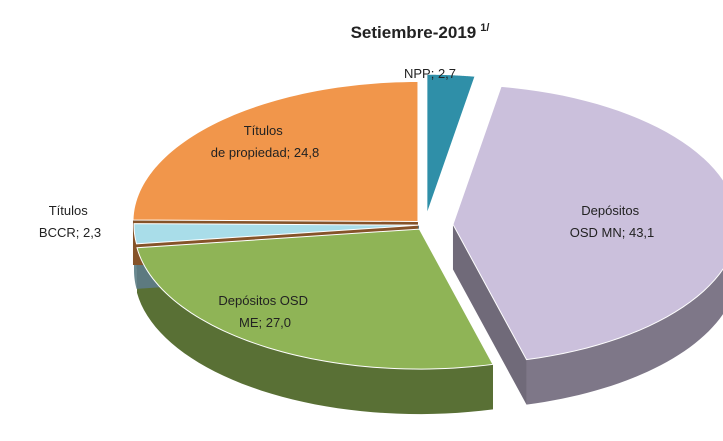 The height and width of the screenshot is (441, 723). What do you see at coordinates (265, 152) in the screenshot?
I see `data-label-line: de propiedad; 24,8` at bounding box center [265, 152].